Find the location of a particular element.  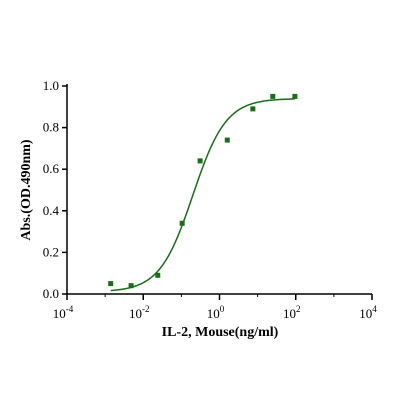

x-tick-label: 10⁻⁴ is located at coordinates (63, 312).